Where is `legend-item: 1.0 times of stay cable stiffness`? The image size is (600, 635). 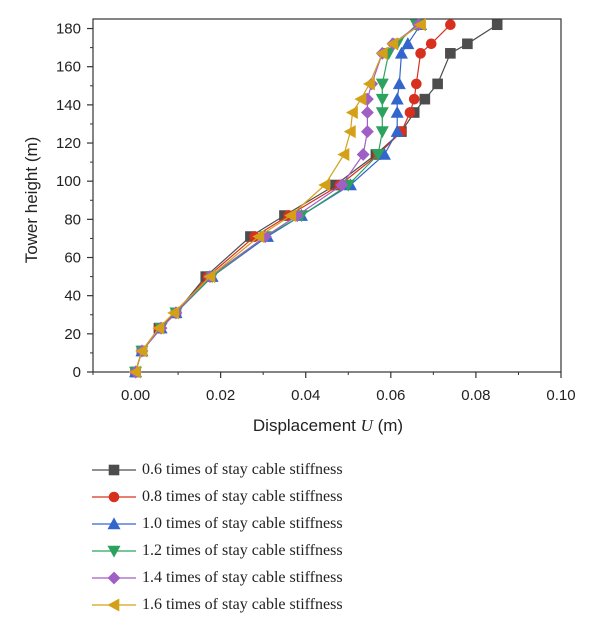 legend-item: 1.0 times of stay cable stiffness is located at coordinates (217, 523).